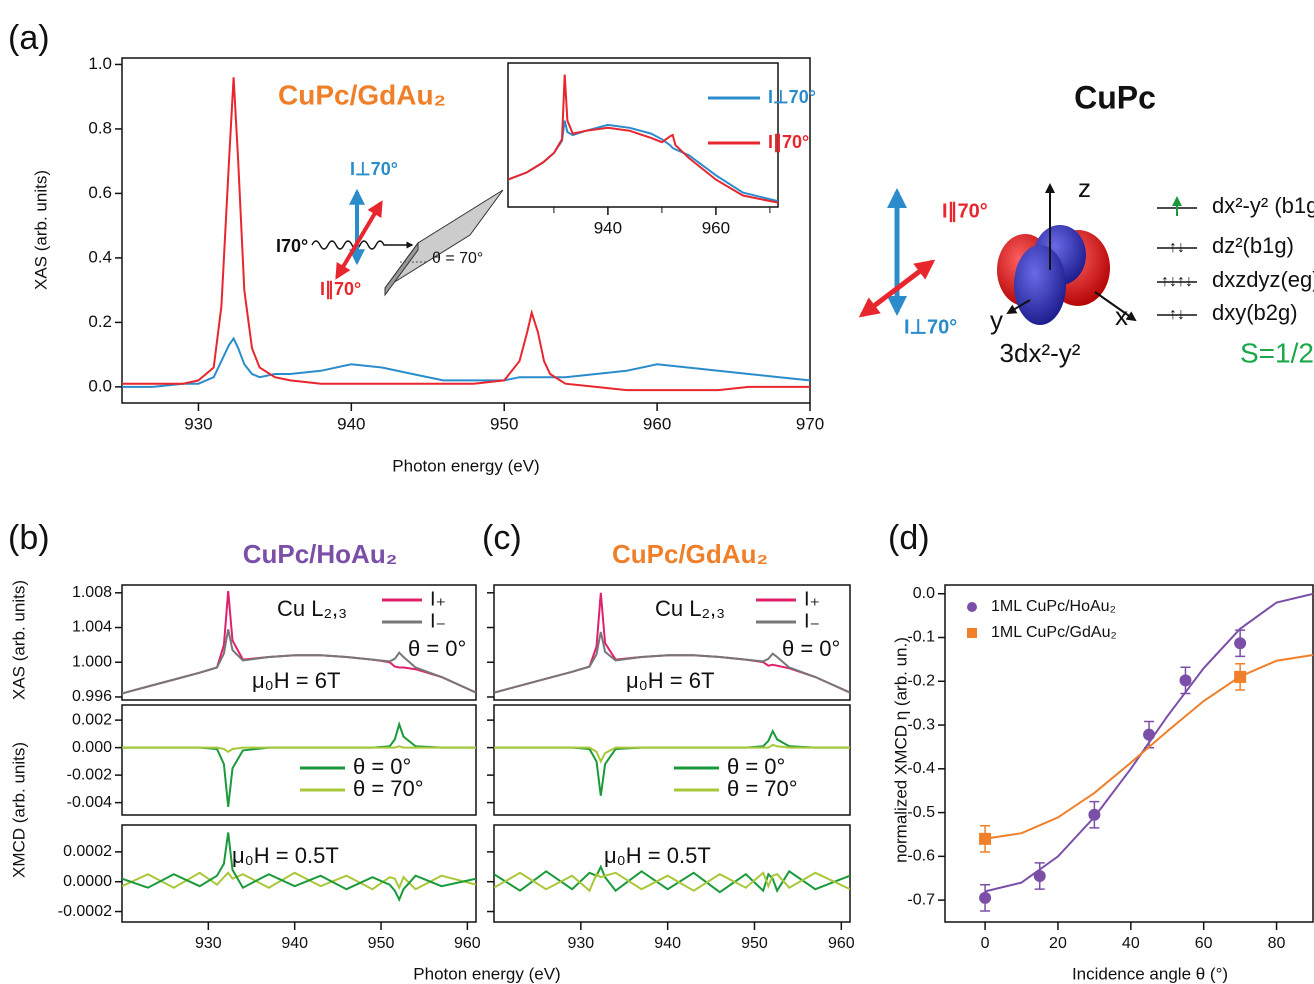  What do you see at coordinates (100, 256) in the screenshot?
I see `y-tick-label: 0.4` at bounding box center [100, 256].